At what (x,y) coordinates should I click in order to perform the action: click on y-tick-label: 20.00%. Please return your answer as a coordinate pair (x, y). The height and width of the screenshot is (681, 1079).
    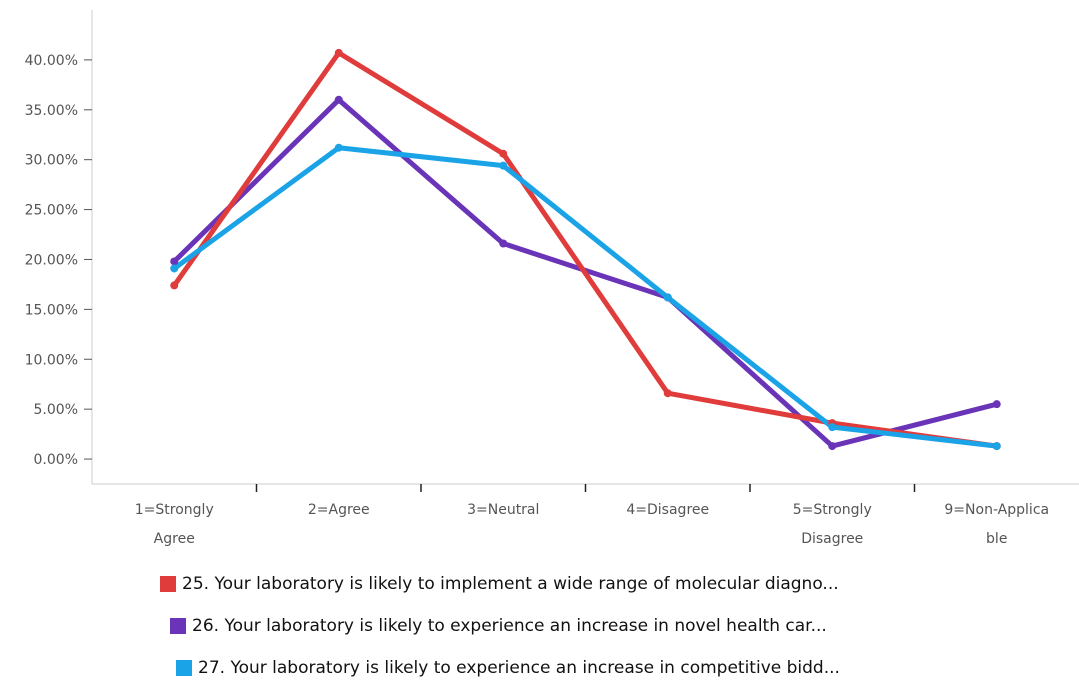
    Looking at the image, I should click on (51, 260).